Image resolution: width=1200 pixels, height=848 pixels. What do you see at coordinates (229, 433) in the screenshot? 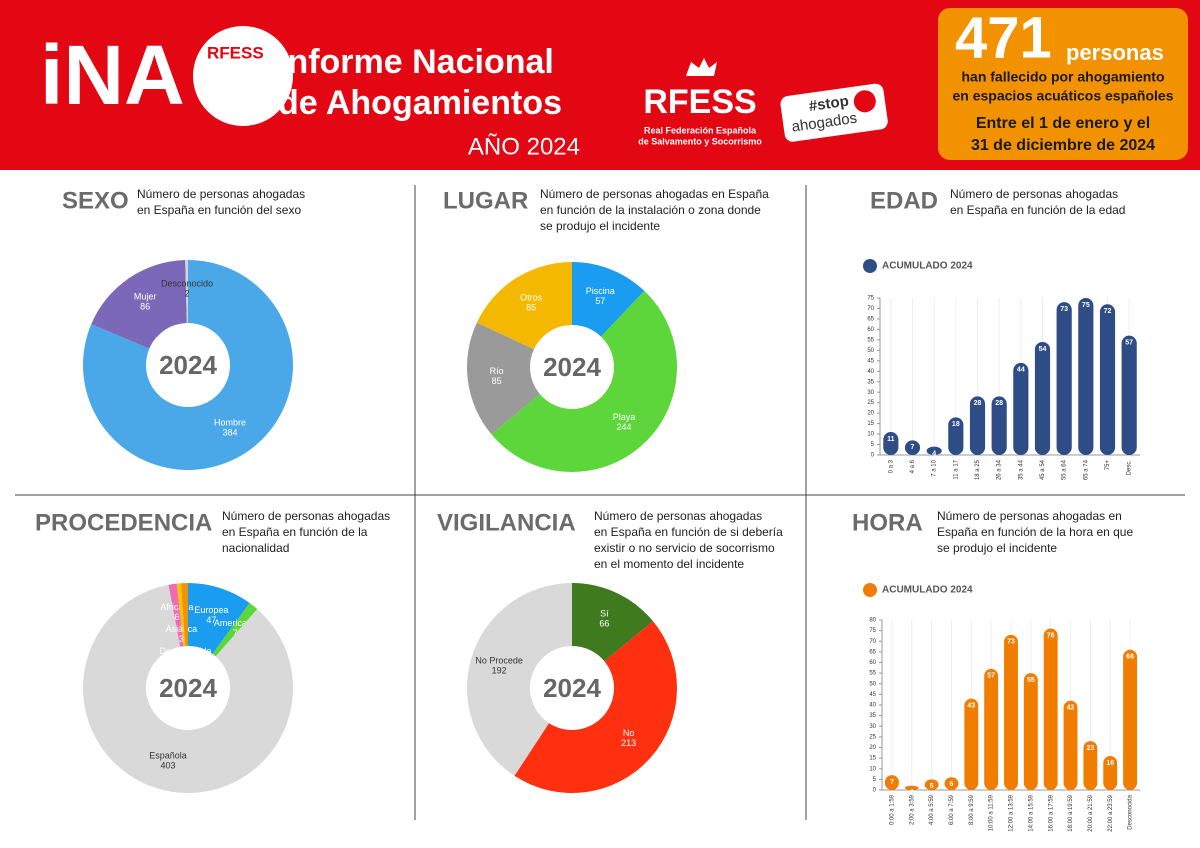
I see `slice-value: 384` at bounding box center [229, 433].